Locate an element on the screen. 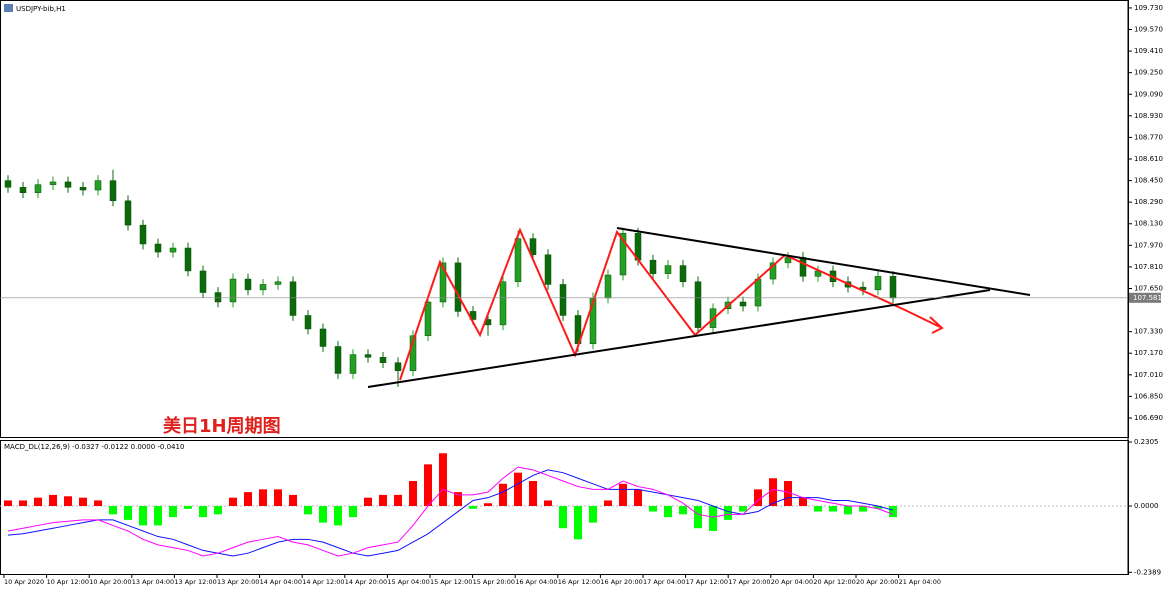 This screenshot has width=1170, height=594. y-tick-label: 109.090 is located at coordinates (1148, 94).